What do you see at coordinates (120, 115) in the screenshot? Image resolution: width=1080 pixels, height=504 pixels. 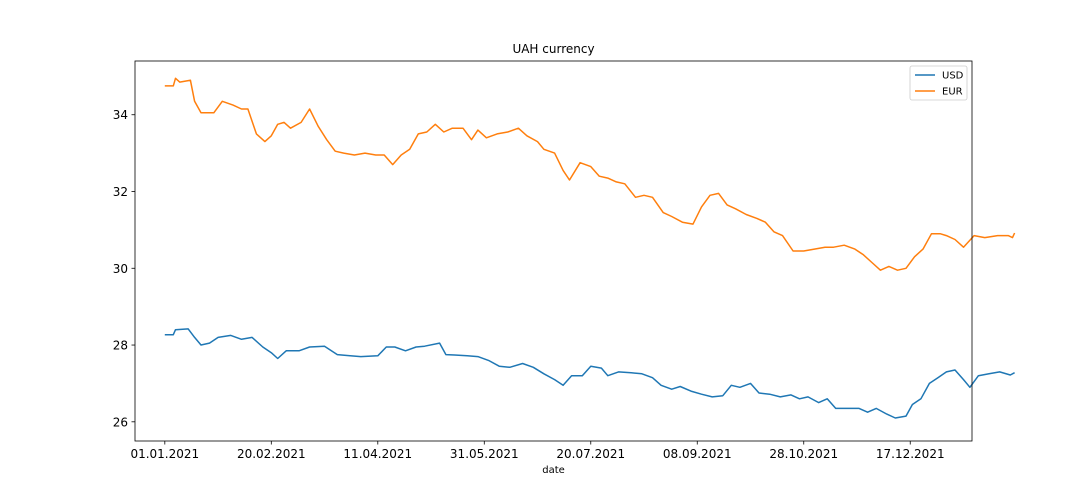 I see `y-tick-label: 34` at bounding box center [120, 115].